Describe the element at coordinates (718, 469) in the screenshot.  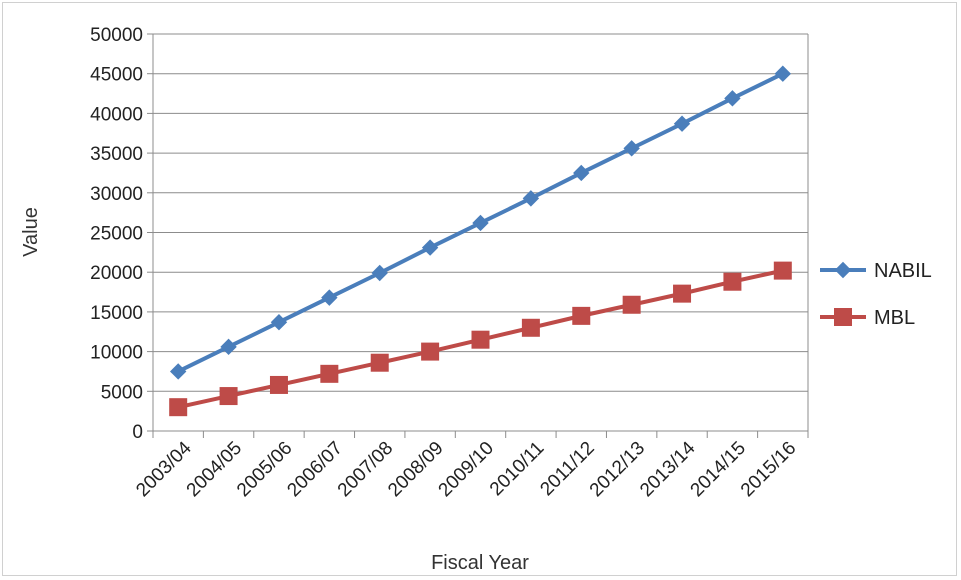
I see `x-tick-label: 2014/15` at that location.